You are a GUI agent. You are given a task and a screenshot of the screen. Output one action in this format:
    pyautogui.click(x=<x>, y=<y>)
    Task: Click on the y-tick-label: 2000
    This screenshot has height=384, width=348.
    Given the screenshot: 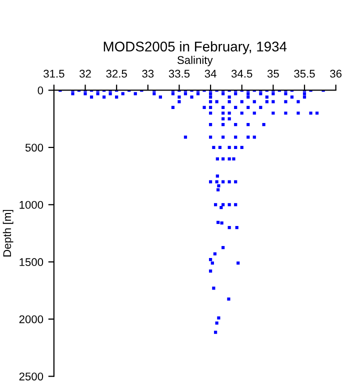 What is the action you would take?
    pyautogui.click(x=31, y=319)
    